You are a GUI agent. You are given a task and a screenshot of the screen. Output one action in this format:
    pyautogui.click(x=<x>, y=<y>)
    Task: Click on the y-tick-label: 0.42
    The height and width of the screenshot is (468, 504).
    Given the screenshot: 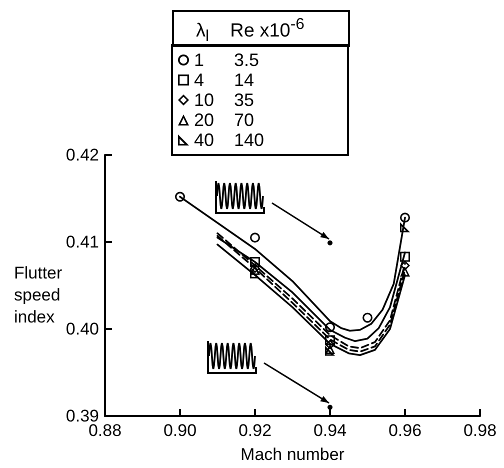 What is the action you would take?
    pyautogui.click(x=82, y=155)
    